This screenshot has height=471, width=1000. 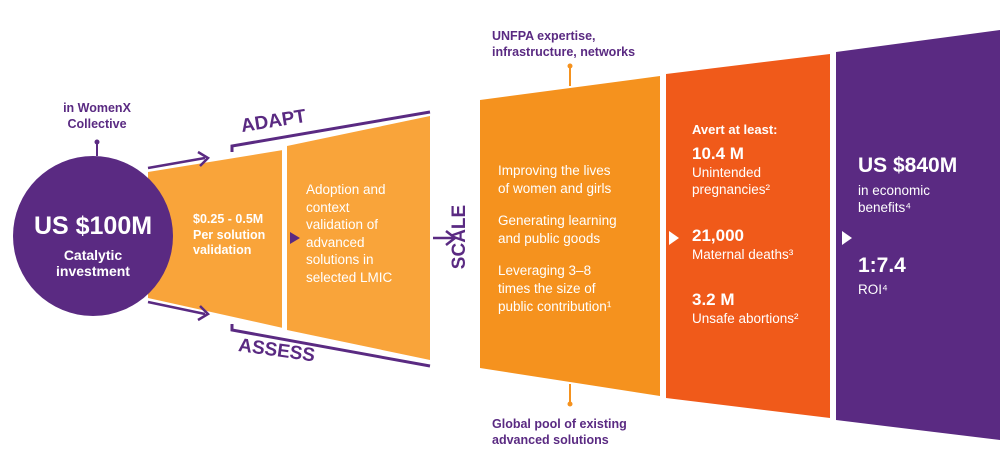 What do you see at coordinates (295, 238) in the screenshot?
I see `small-arrow-icon` at bounding box center [295, 238].